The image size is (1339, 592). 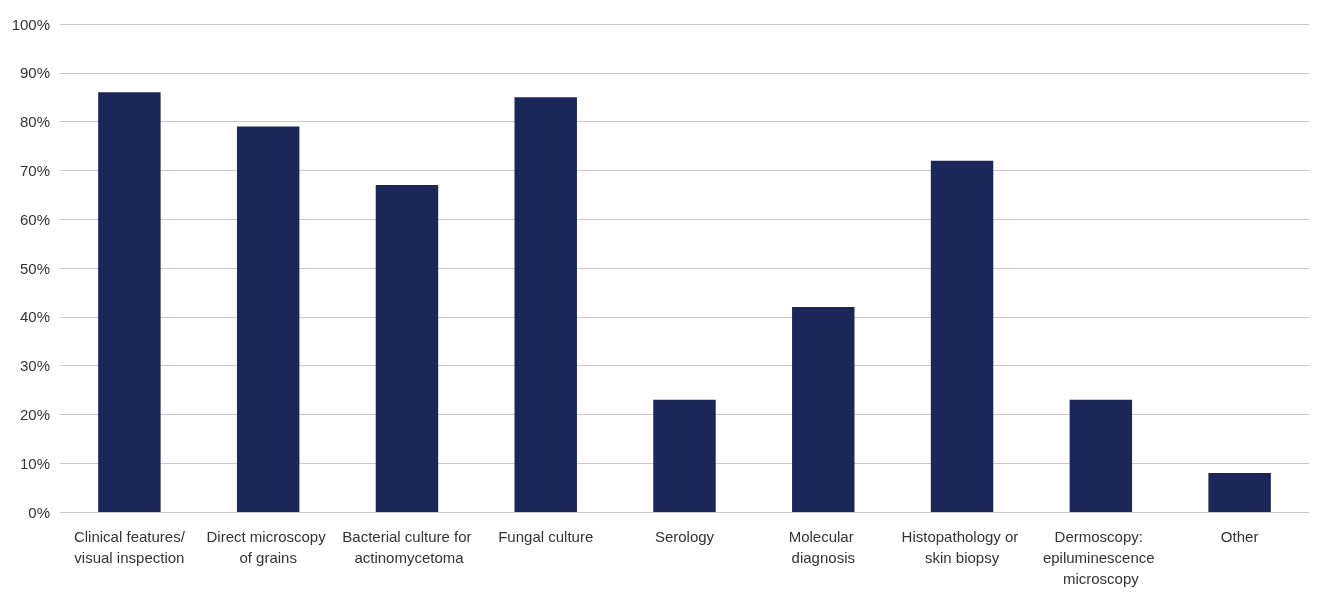 What do you see at coordinates (34, 73) in the screenshot?
I see `y-tick-label: 90%` at bounding box center [34, 73].